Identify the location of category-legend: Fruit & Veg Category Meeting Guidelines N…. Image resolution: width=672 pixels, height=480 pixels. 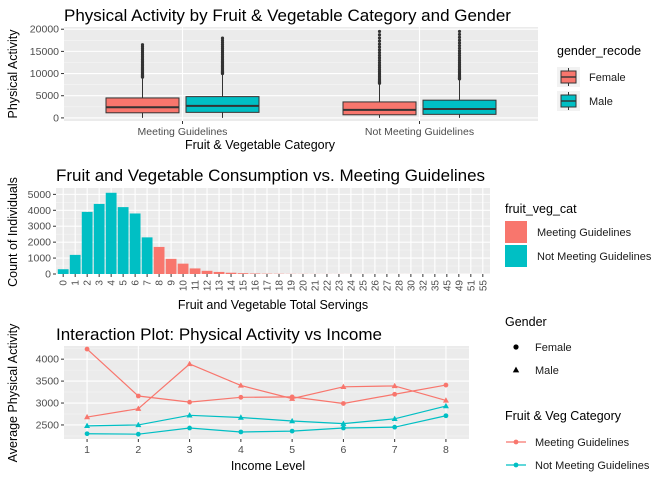
(577, 440).